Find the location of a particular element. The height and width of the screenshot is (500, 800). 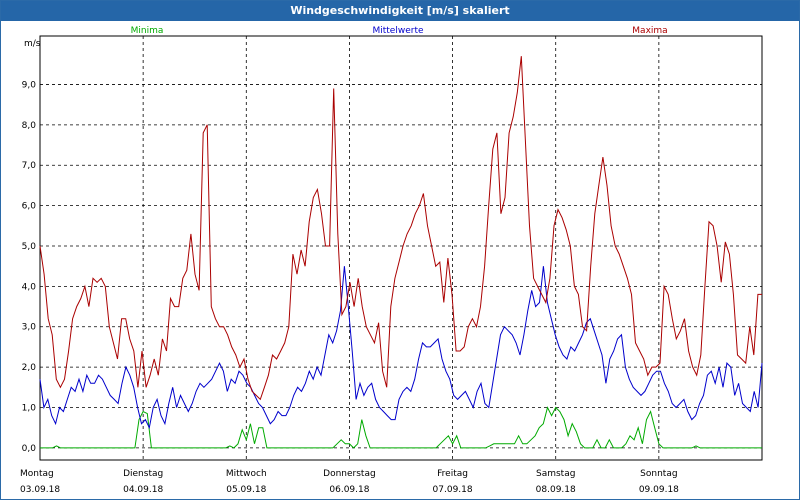

day-weekday-label: Dienstag is located at coordinates (143, 474).